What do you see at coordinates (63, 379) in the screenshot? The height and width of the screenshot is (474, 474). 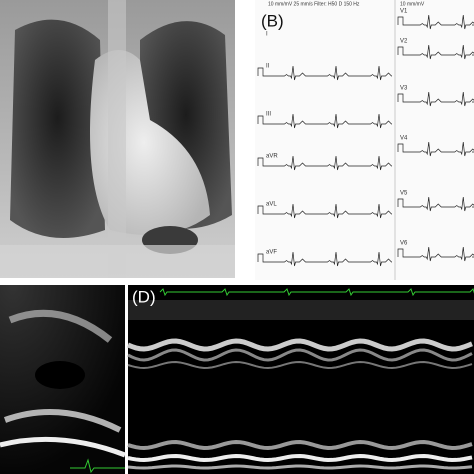 I see `echo-panel` at bounding box center [63, 379].